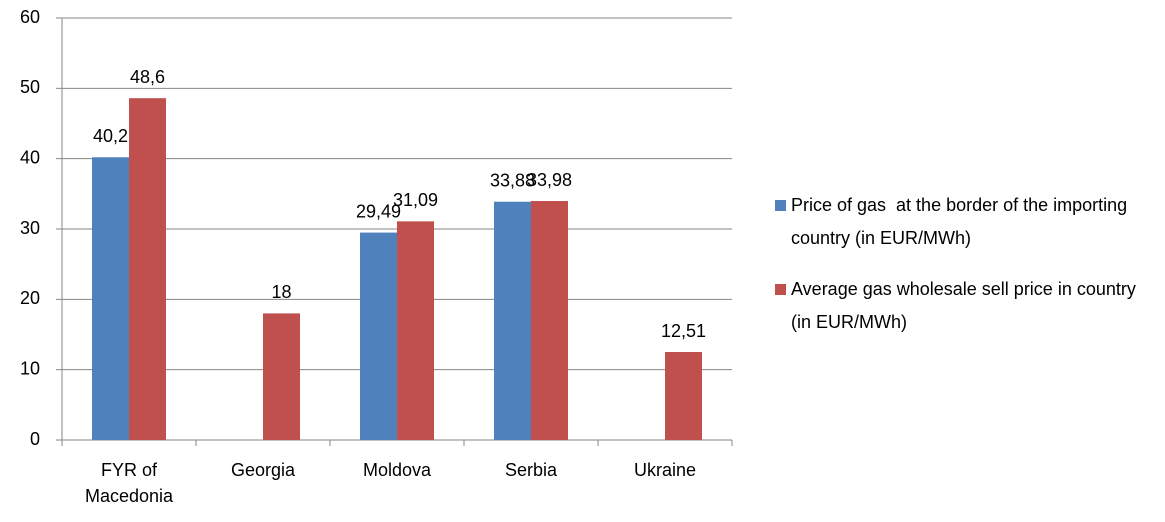 The width and height of the screenshot is (1165, 522). I want to click on y-tick-label: 30, so click(30, 228).